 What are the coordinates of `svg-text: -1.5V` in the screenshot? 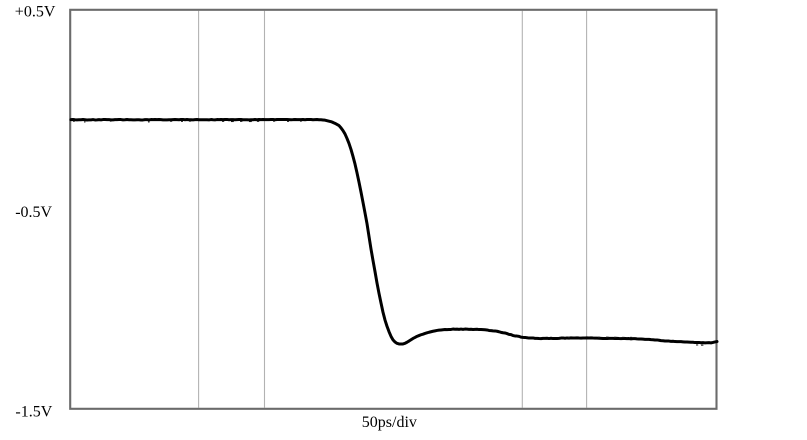 It's located at (33, 411).